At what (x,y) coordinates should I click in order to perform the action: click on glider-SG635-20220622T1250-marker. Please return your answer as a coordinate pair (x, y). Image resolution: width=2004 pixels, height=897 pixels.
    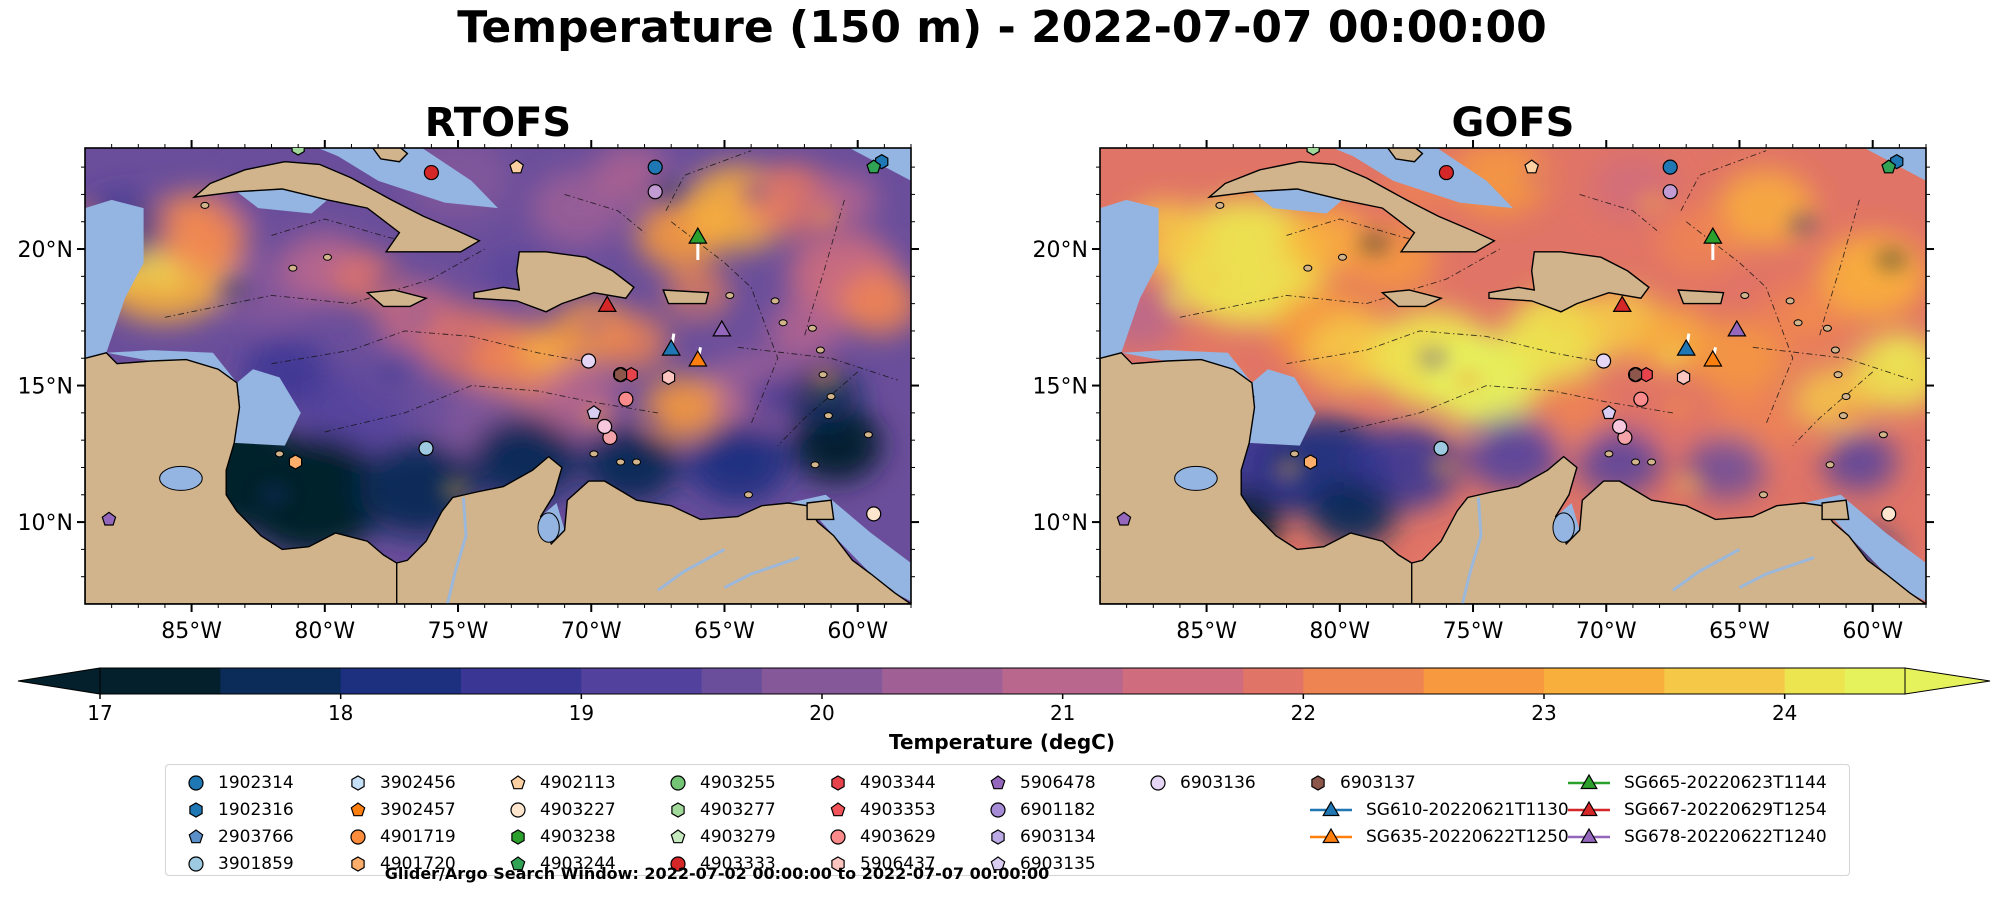
    Looking at the image, I should click on (698, 358).